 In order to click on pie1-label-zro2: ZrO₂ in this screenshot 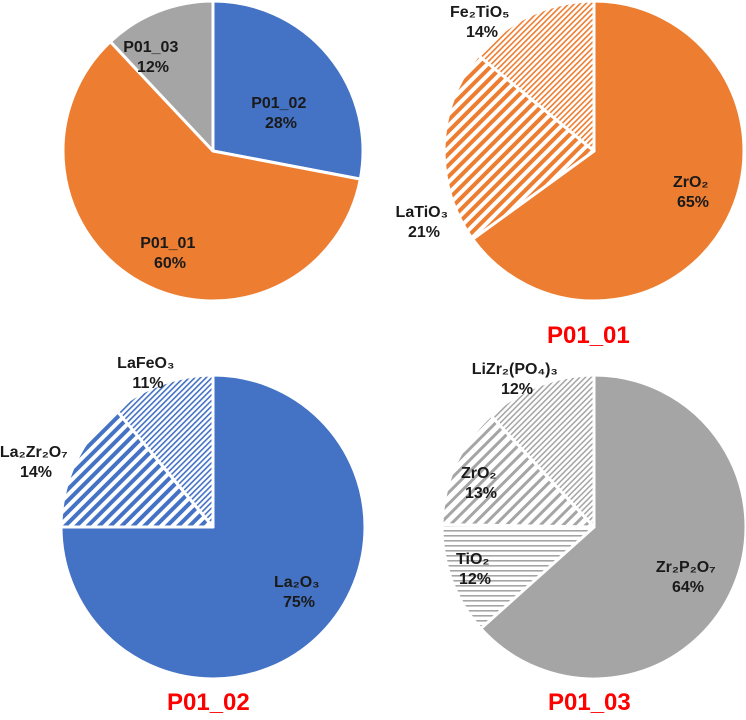, I will do `click(691, 182)`.